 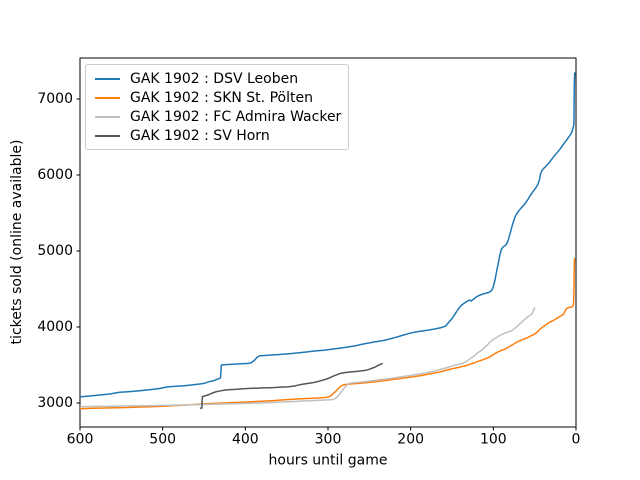 What do you see at coordinates (221, 98) in the screenshot?
I see `legend-label: GAK 1902 : SKN St. Pölten` at bounding box center [221, 98].